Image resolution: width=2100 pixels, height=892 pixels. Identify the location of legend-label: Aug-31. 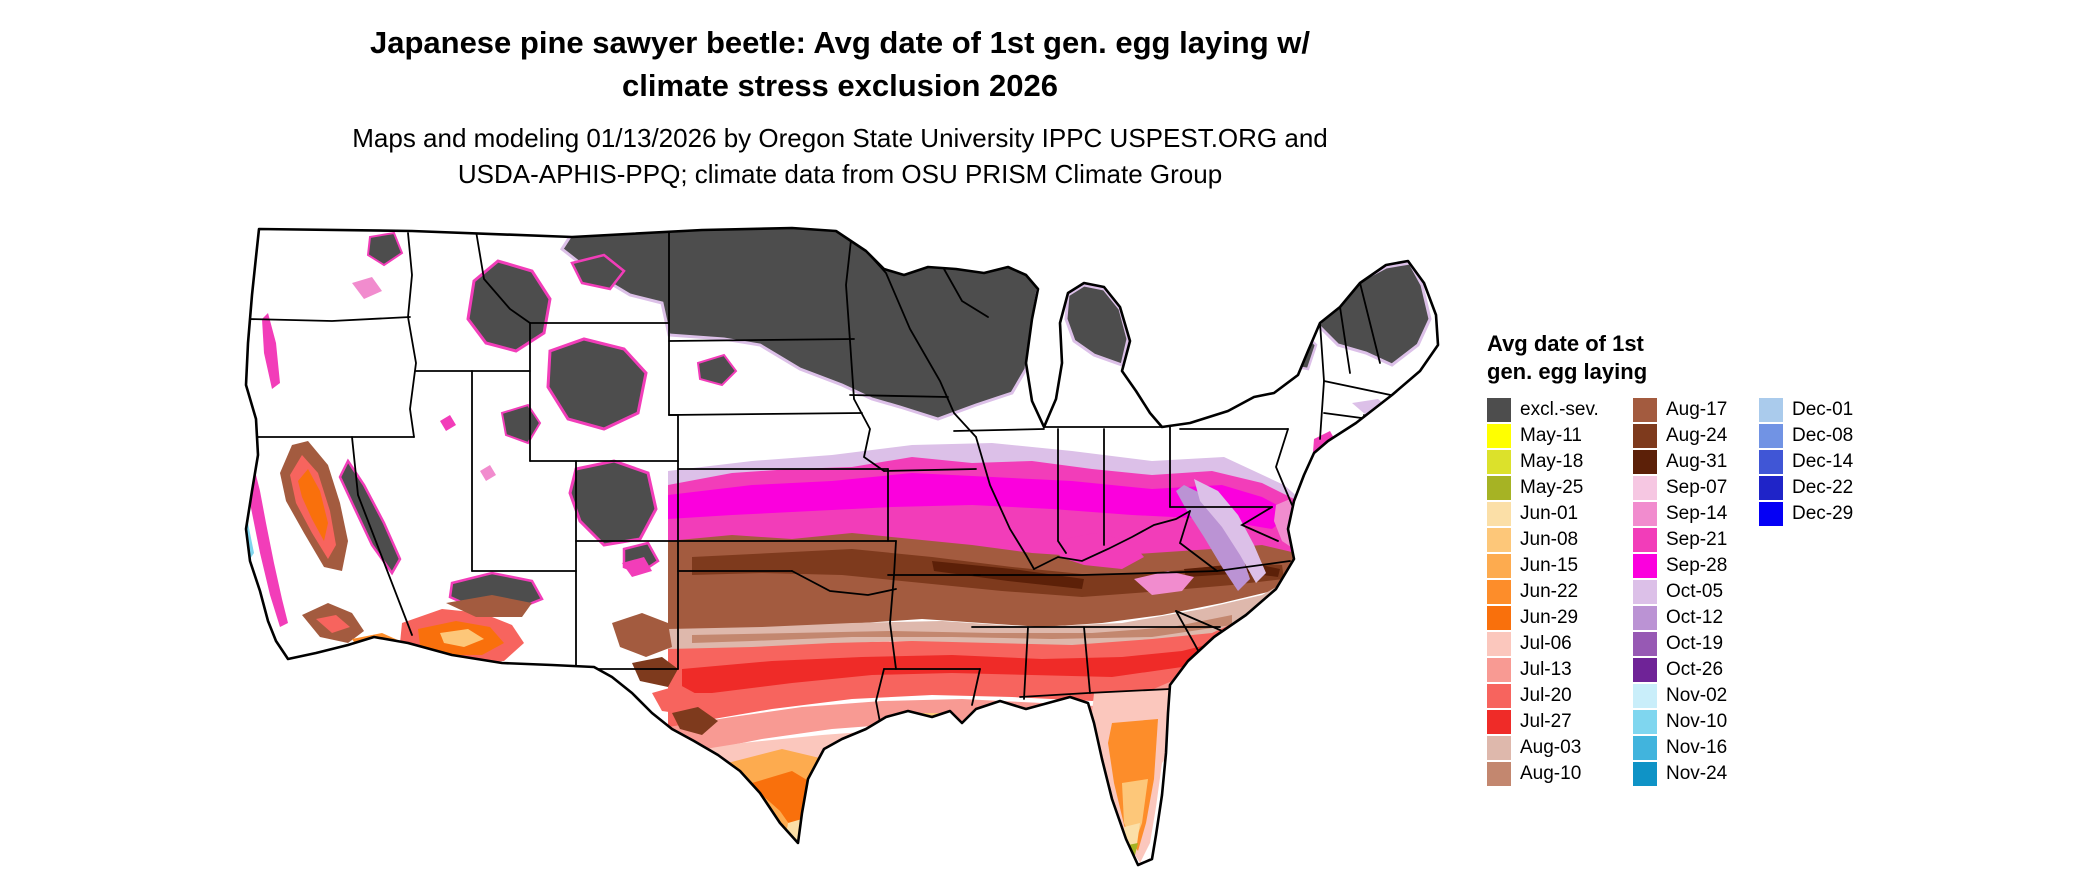
(1697, 461).